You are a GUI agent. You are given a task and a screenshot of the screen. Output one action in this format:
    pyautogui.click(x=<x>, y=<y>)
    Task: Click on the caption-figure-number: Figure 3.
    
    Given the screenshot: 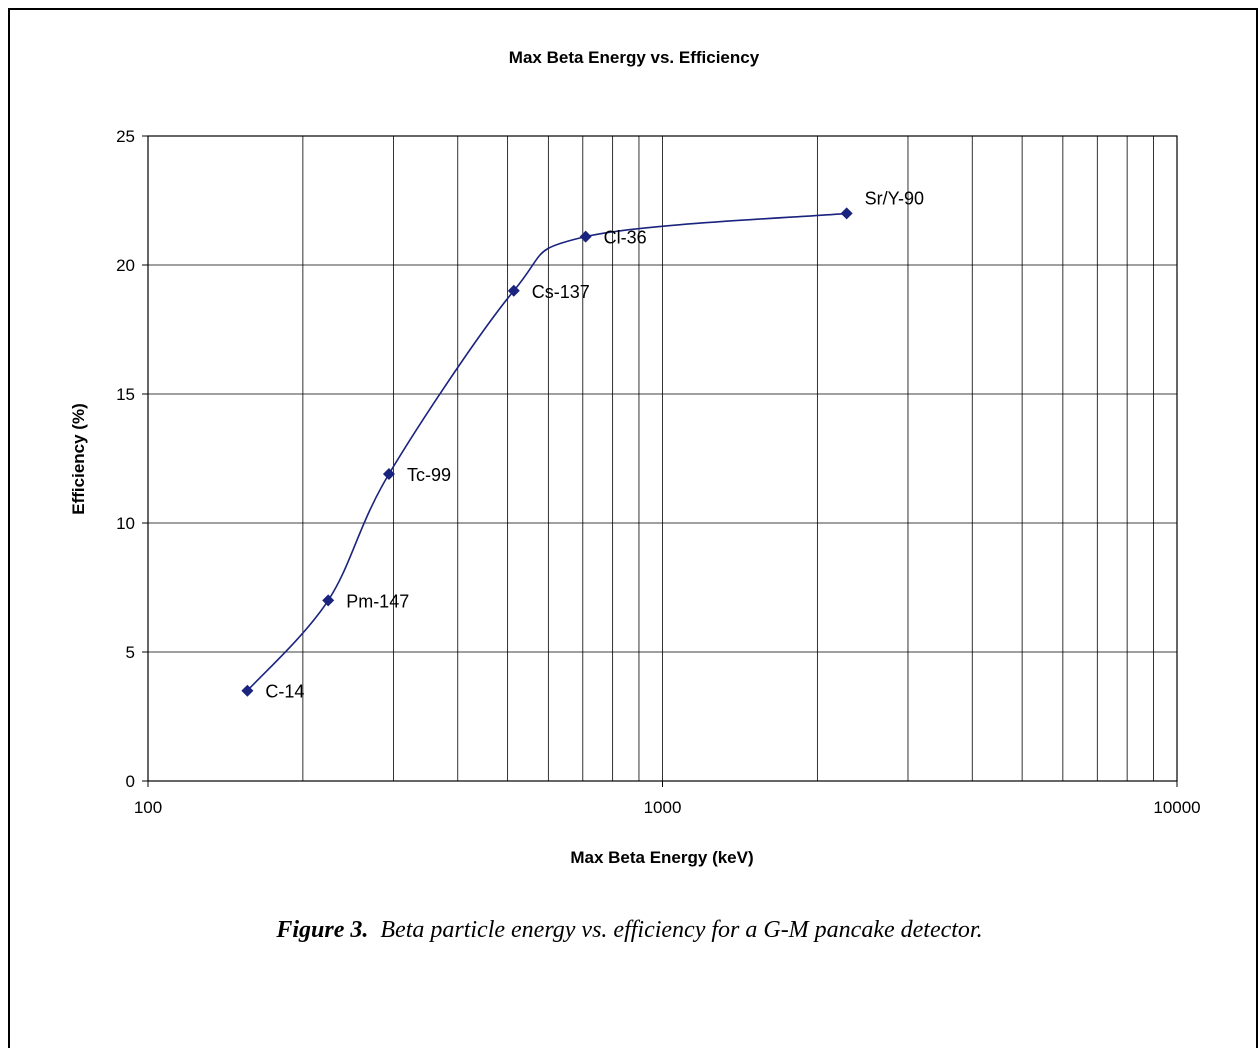 What is the action you would take?
    pyautogui.click(x=322, y=930)
    